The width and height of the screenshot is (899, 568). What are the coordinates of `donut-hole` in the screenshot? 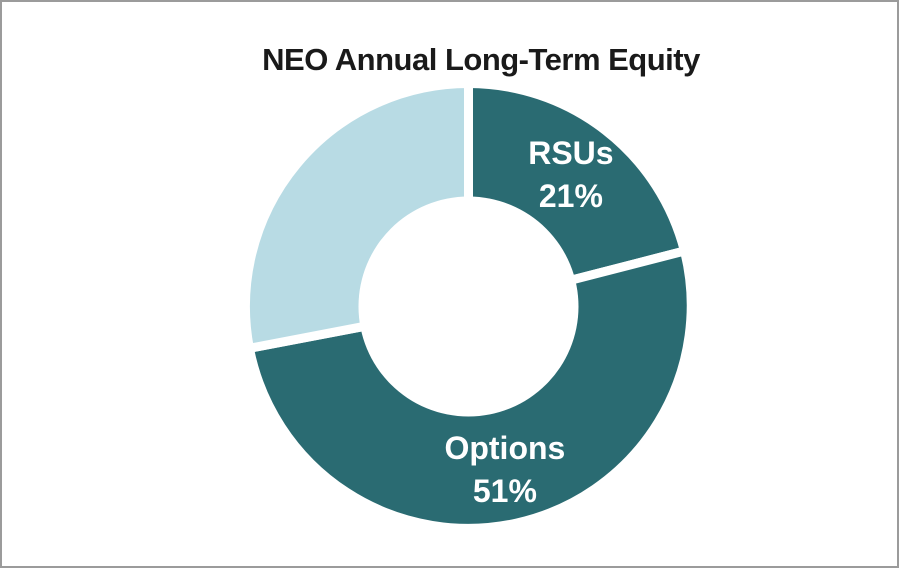 It's located at (468, 306).